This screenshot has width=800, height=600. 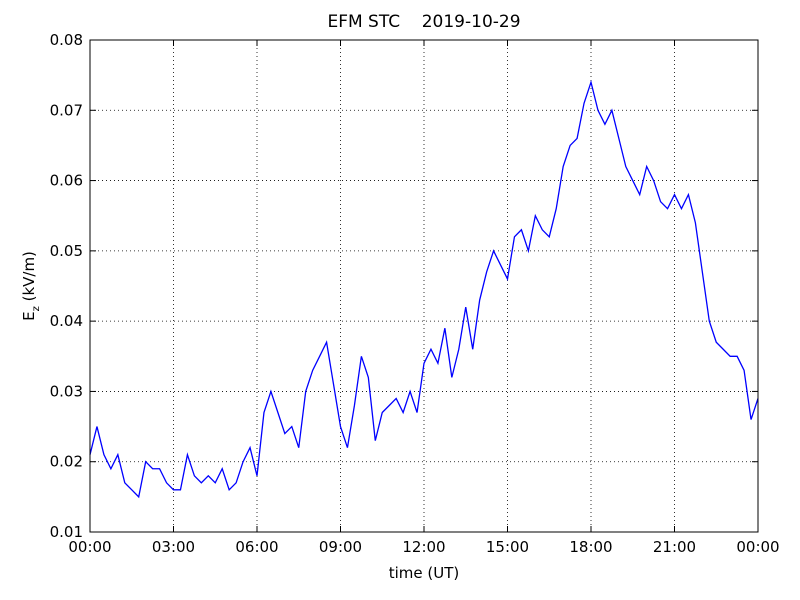 What do you see at coordinates (29, 278) in the screenshot?
I see `y-label-unit: (kV/m)` at bounding box center [29, 278].